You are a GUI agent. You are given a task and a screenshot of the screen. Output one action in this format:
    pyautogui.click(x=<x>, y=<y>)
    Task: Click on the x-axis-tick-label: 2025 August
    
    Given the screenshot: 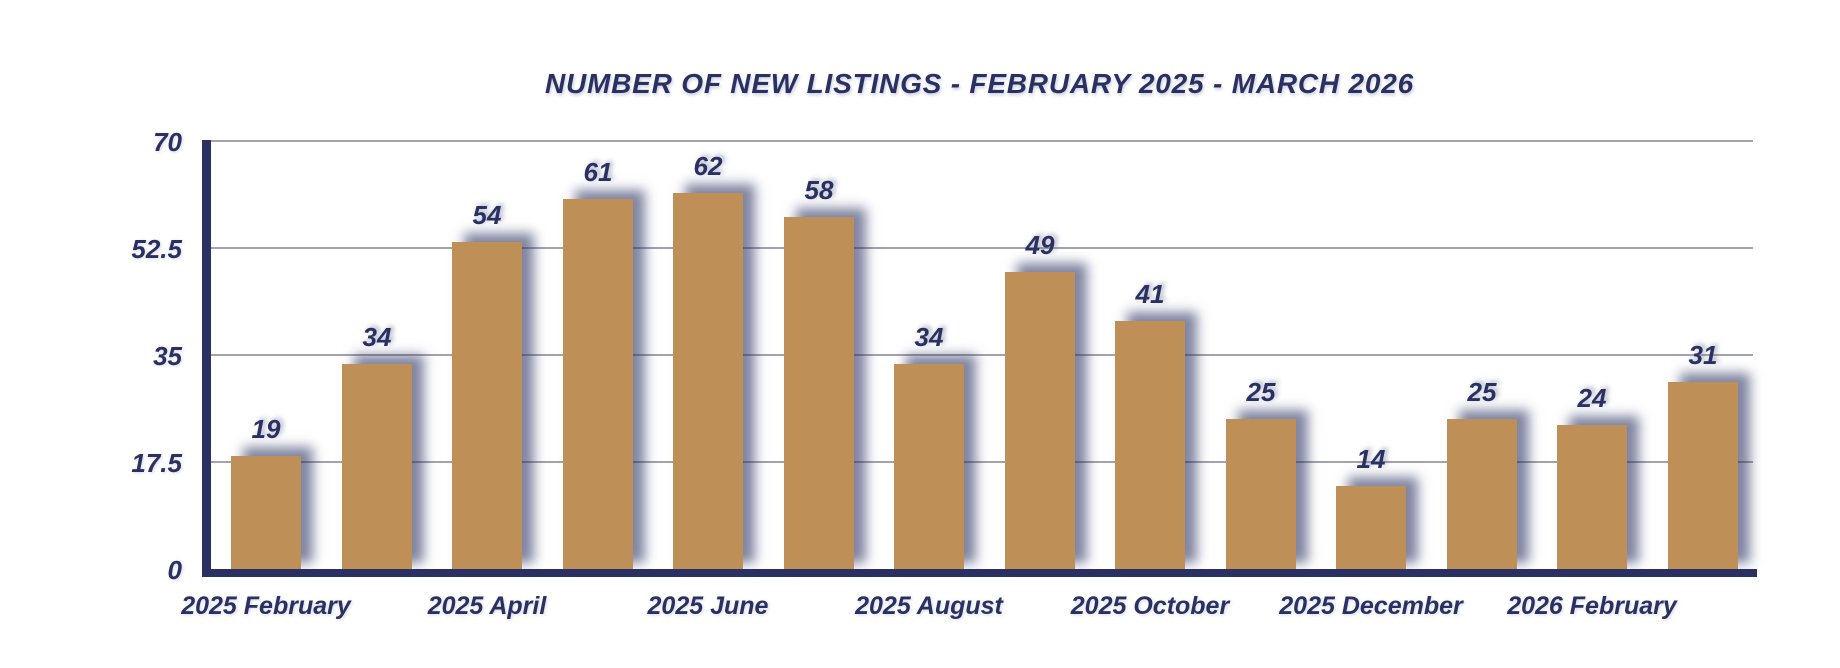 What is the action you would take?
    pyautogui.click(x=929, y=606)
    